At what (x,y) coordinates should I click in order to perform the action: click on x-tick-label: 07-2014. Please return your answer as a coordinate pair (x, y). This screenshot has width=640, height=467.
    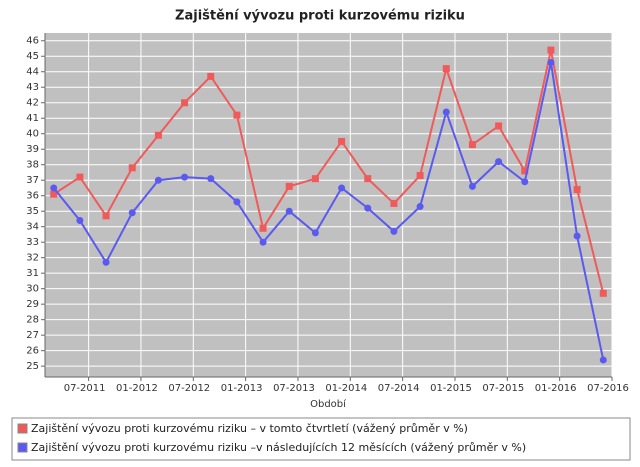
    Looking at the image, I should click on (399, 388).